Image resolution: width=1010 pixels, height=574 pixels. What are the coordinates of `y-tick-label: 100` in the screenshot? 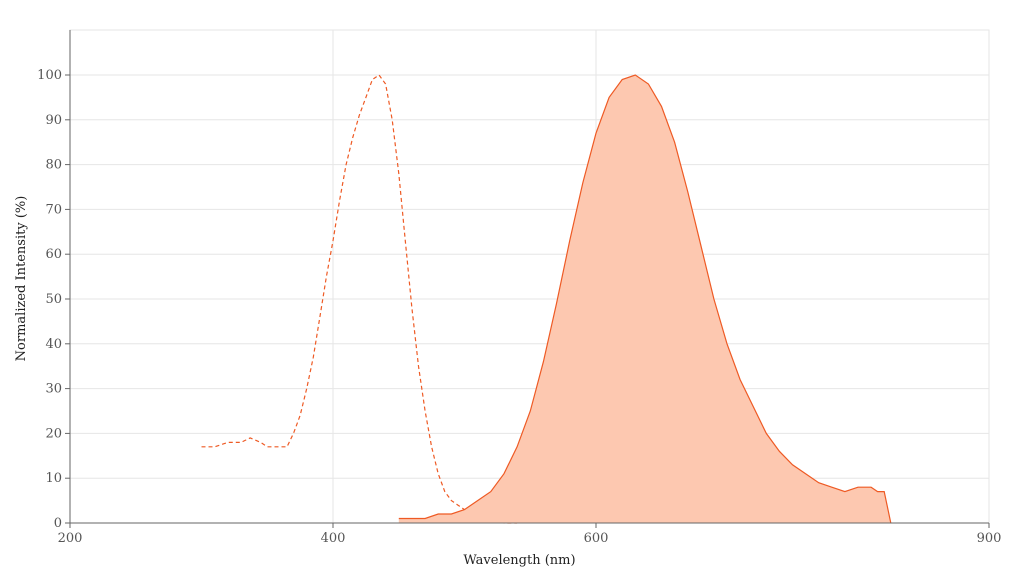 It's located at (49, 75).